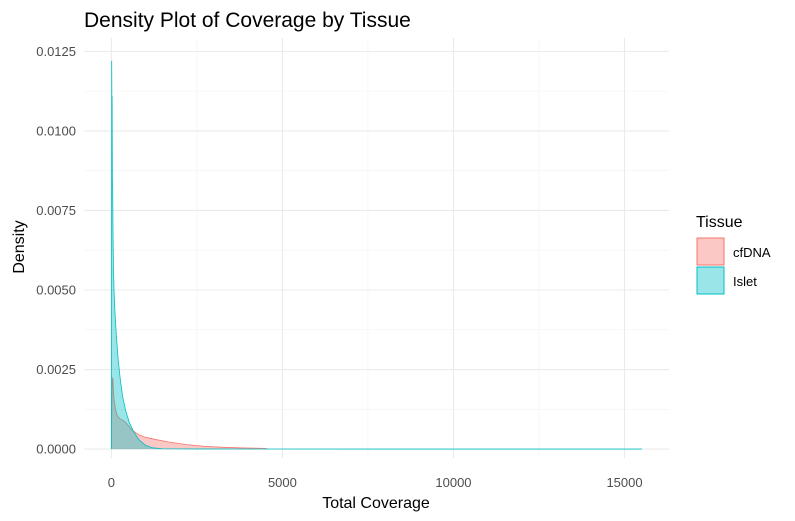 The image size is (795, 521). I want to click on x-tick-label: 15000, so click(624, 482).